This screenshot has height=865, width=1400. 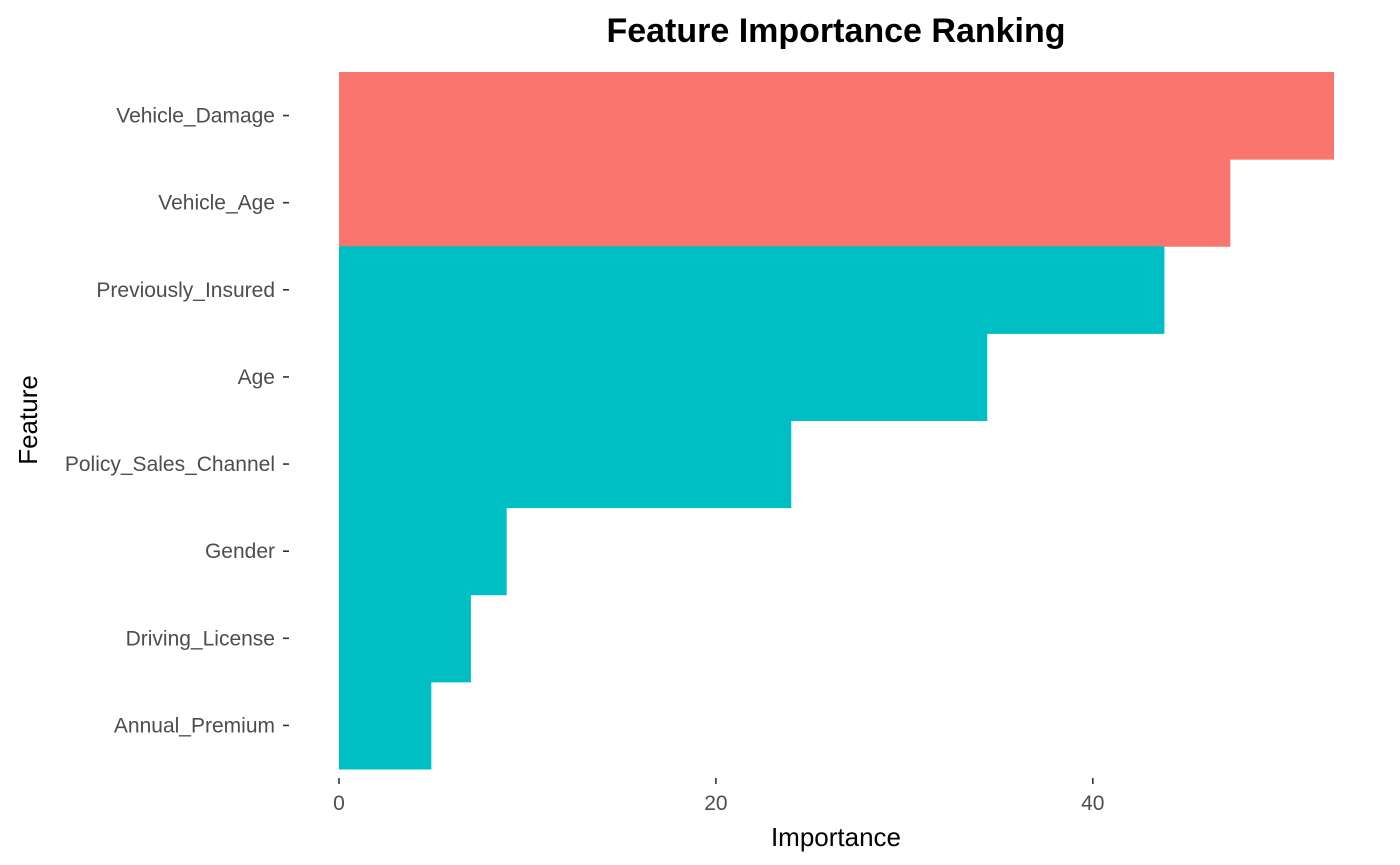 What do you see at coordinates (715, 803) in the screenshot?
I see `x-tick-label: 20` at bounding box center [715, 803].